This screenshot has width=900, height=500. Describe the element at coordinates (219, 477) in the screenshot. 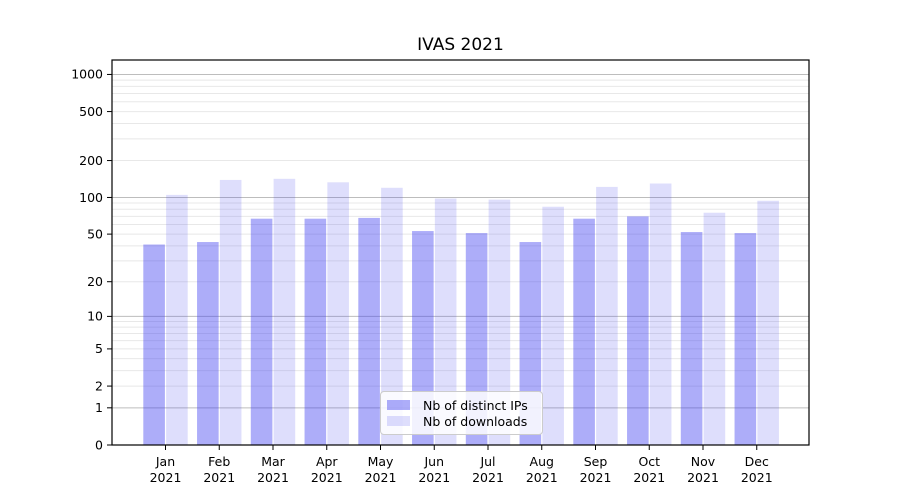

I see `x-tick-label-year-feb: 2021` at that location.